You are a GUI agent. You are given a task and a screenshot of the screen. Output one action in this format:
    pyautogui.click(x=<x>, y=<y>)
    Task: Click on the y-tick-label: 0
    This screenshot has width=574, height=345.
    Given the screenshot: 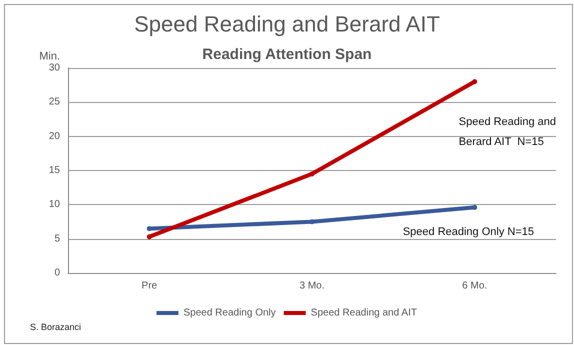 What is the action you would take?
    pyautogui.click(x=57, y=273)
    